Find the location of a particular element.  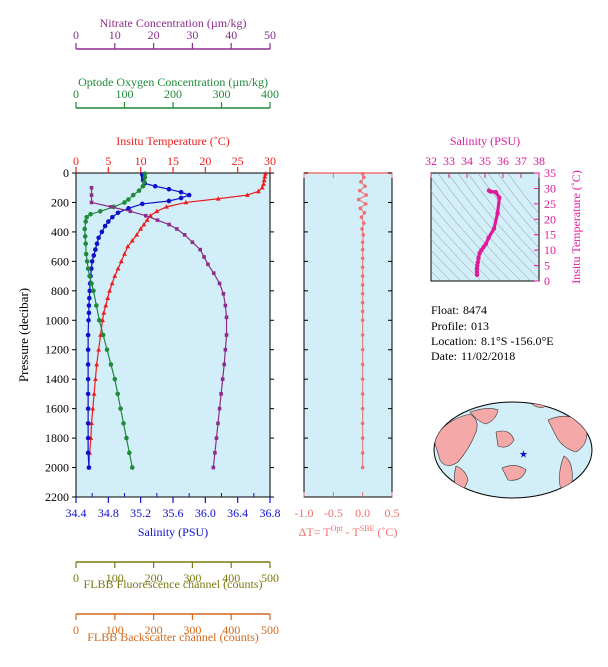

ts-y-axis-label: Insitu Temperature (˚C) is located at coordinates (576, 227).